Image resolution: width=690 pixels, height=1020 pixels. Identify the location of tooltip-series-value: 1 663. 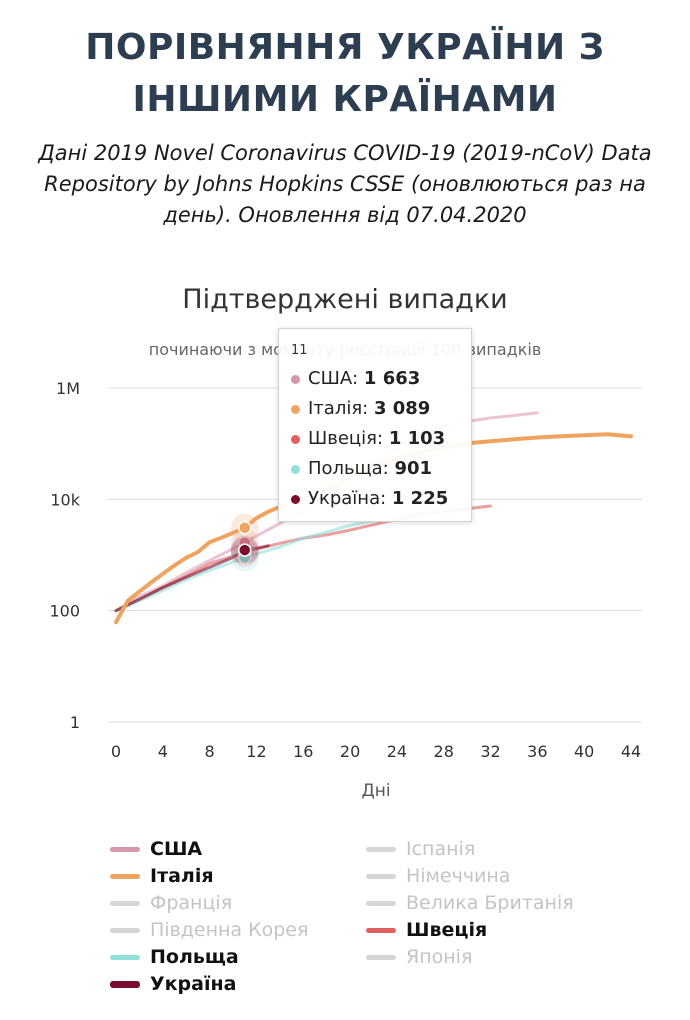
(392, 378).